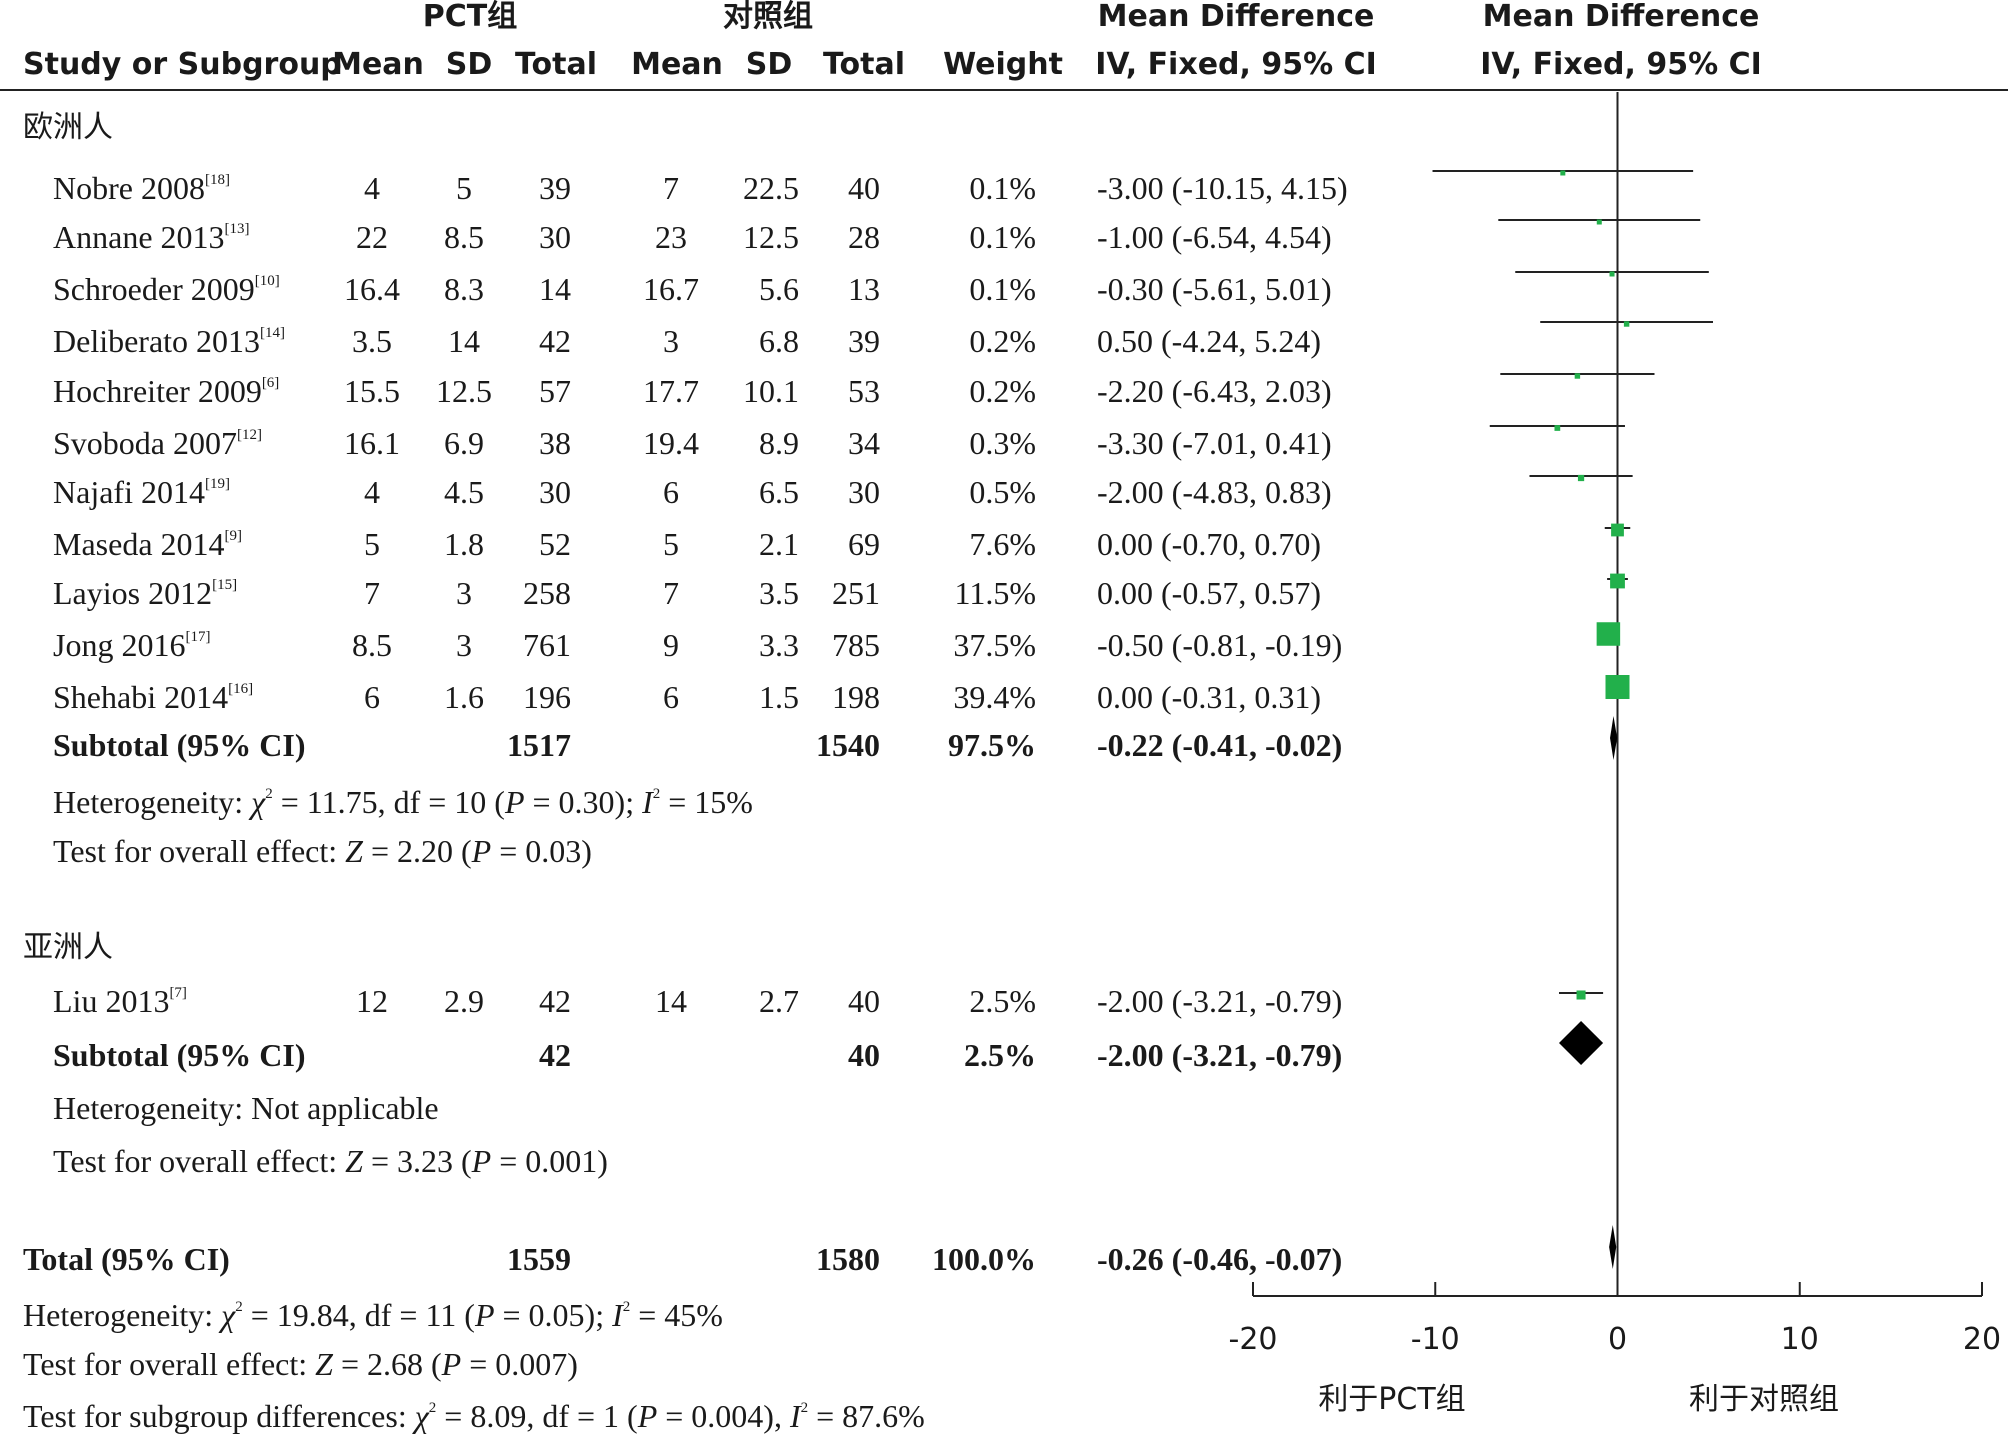 Image resolution: width=2008 pixels, height=1437 pixels. I want to click on total-label: Total (95% CI), so click(126, 1259).